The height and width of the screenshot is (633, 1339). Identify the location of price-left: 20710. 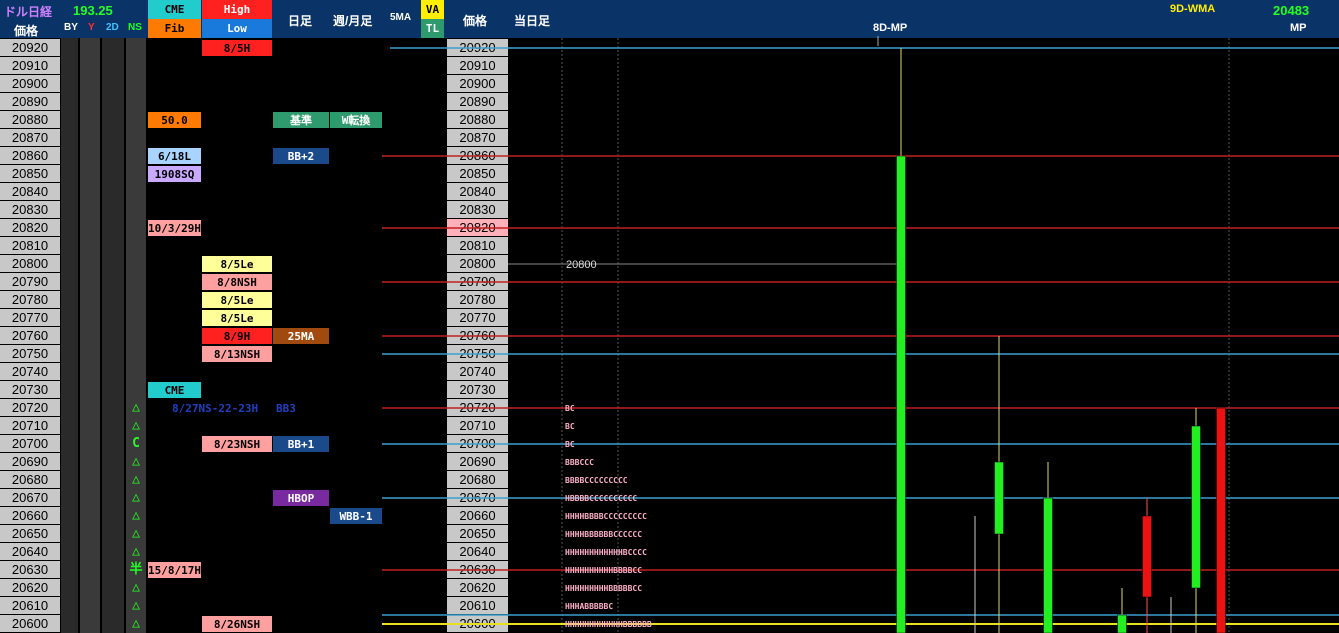
(30, 425).